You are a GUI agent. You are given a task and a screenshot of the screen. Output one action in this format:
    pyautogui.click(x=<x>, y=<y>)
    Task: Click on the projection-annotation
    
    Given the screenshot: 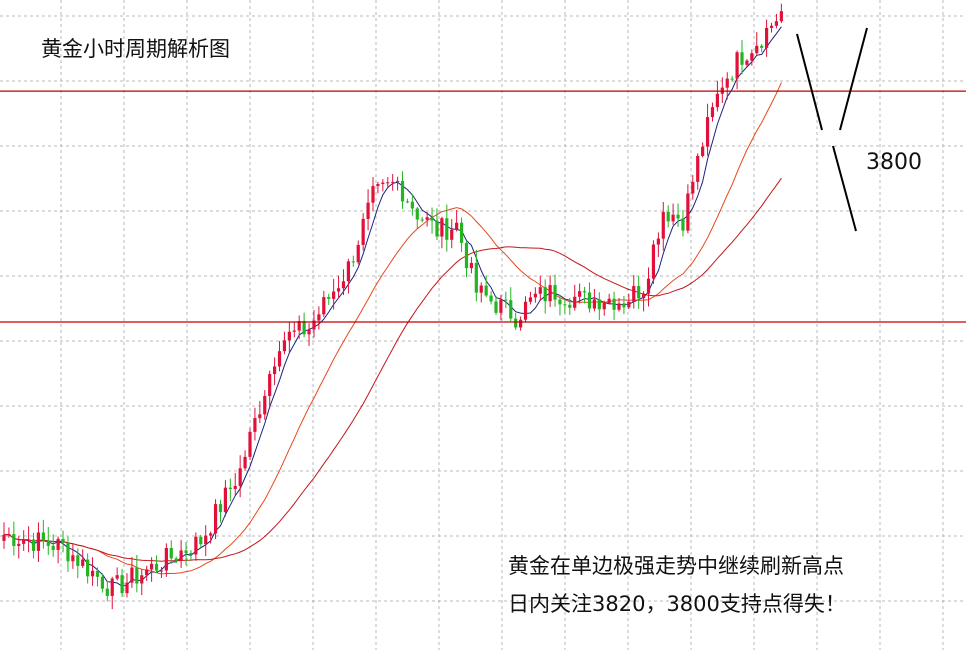 What is the action you would take?
    pyautogui.click(x=832, y=129)
    